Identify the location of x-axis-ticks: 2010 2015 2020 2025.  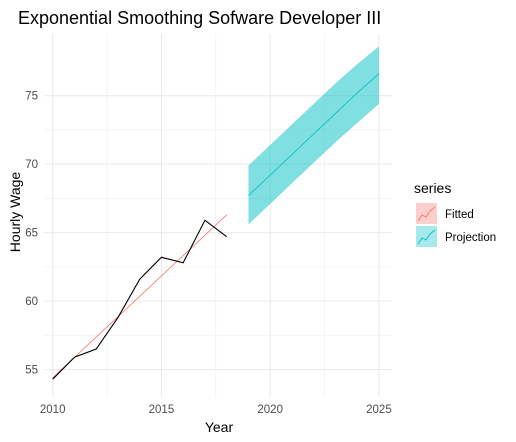
(216, 410).